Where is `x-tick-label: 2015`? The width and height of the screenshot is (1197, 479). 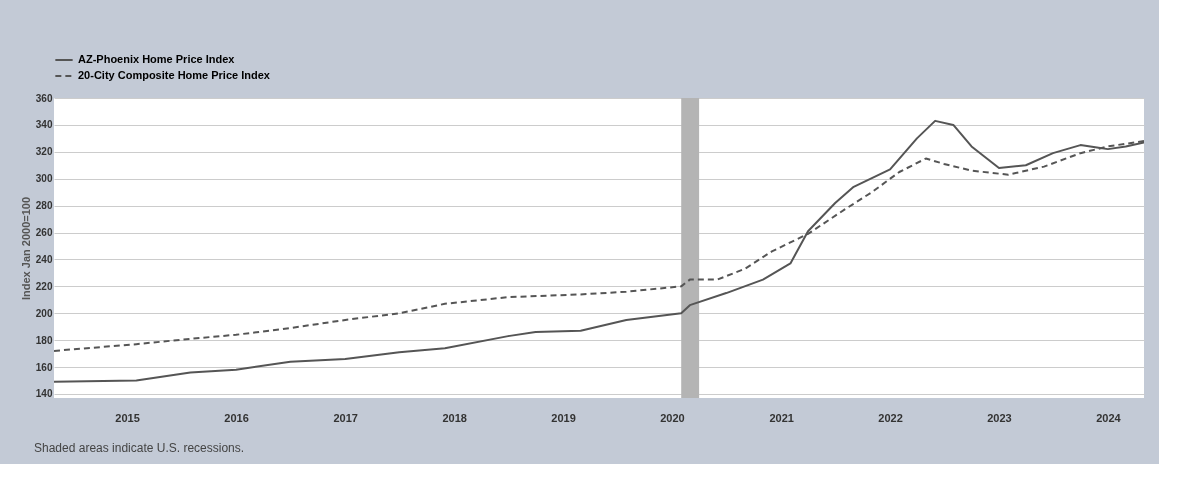 x-tick-label: 2015 is located at coordinates (127, 417).